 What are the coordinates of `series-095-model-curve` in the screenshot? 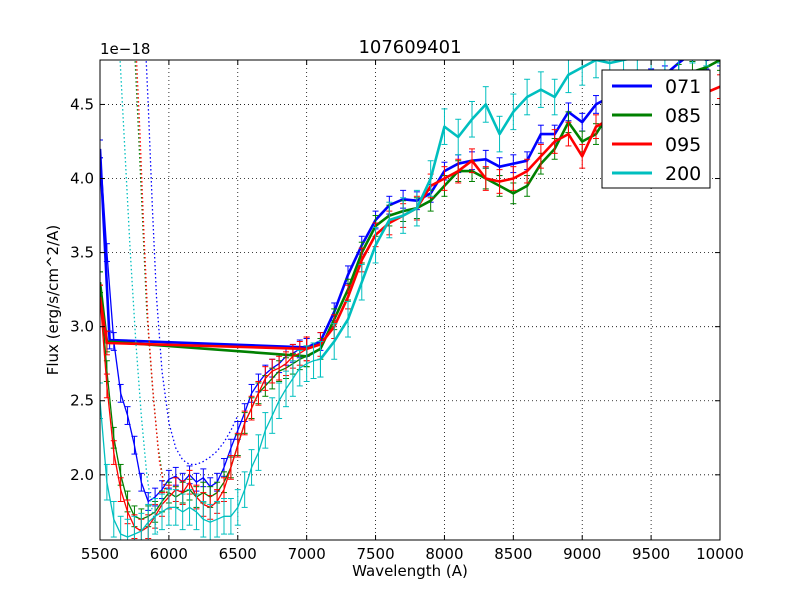 It's located at (152, 279).